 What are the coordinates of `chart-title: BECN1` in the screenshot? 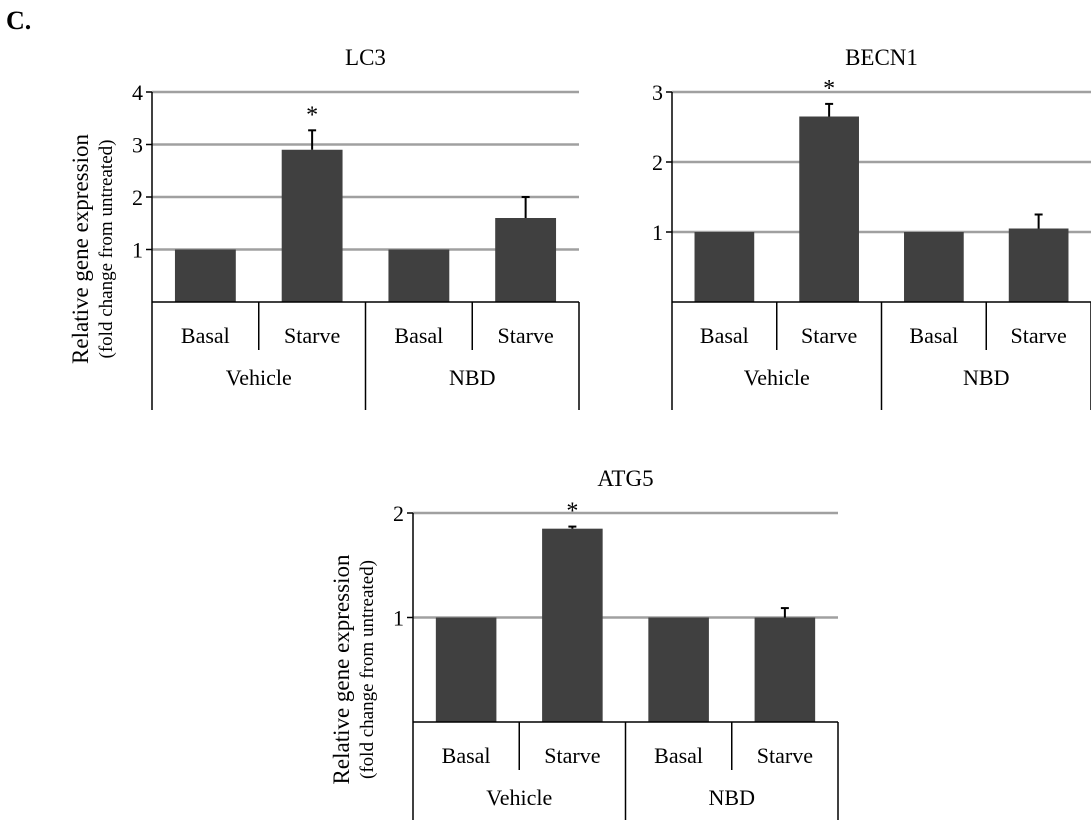 It's located at (881, 57).